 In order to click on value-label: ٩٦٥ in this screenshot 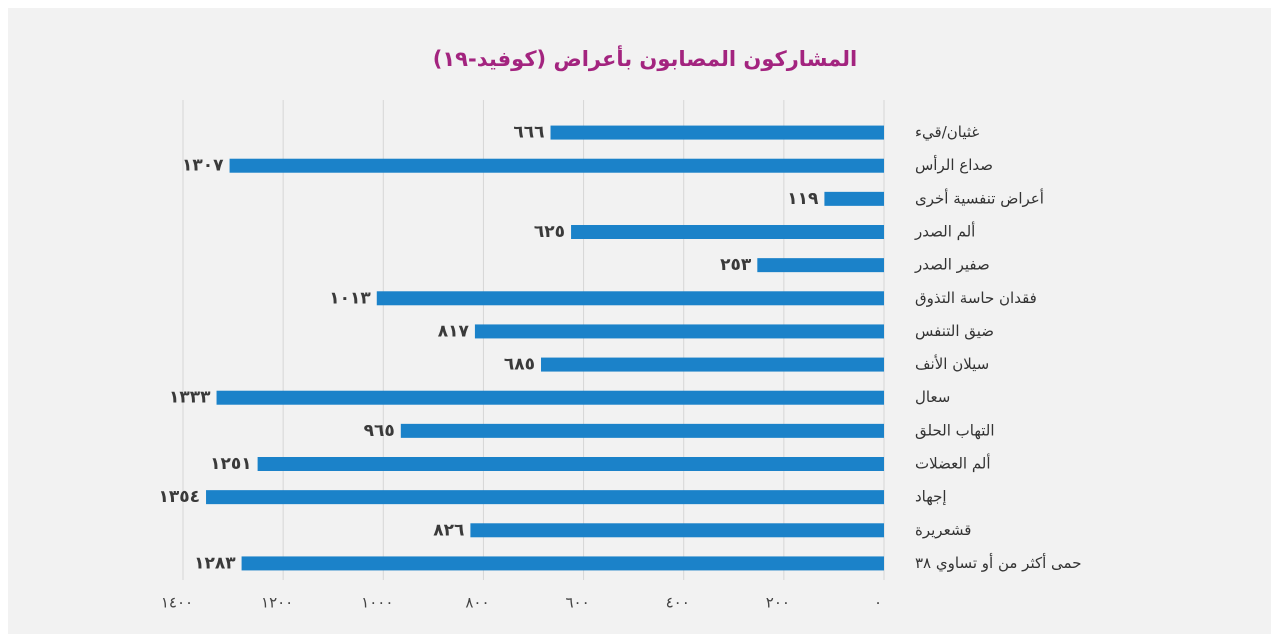, I will do `click(379, 431)`.